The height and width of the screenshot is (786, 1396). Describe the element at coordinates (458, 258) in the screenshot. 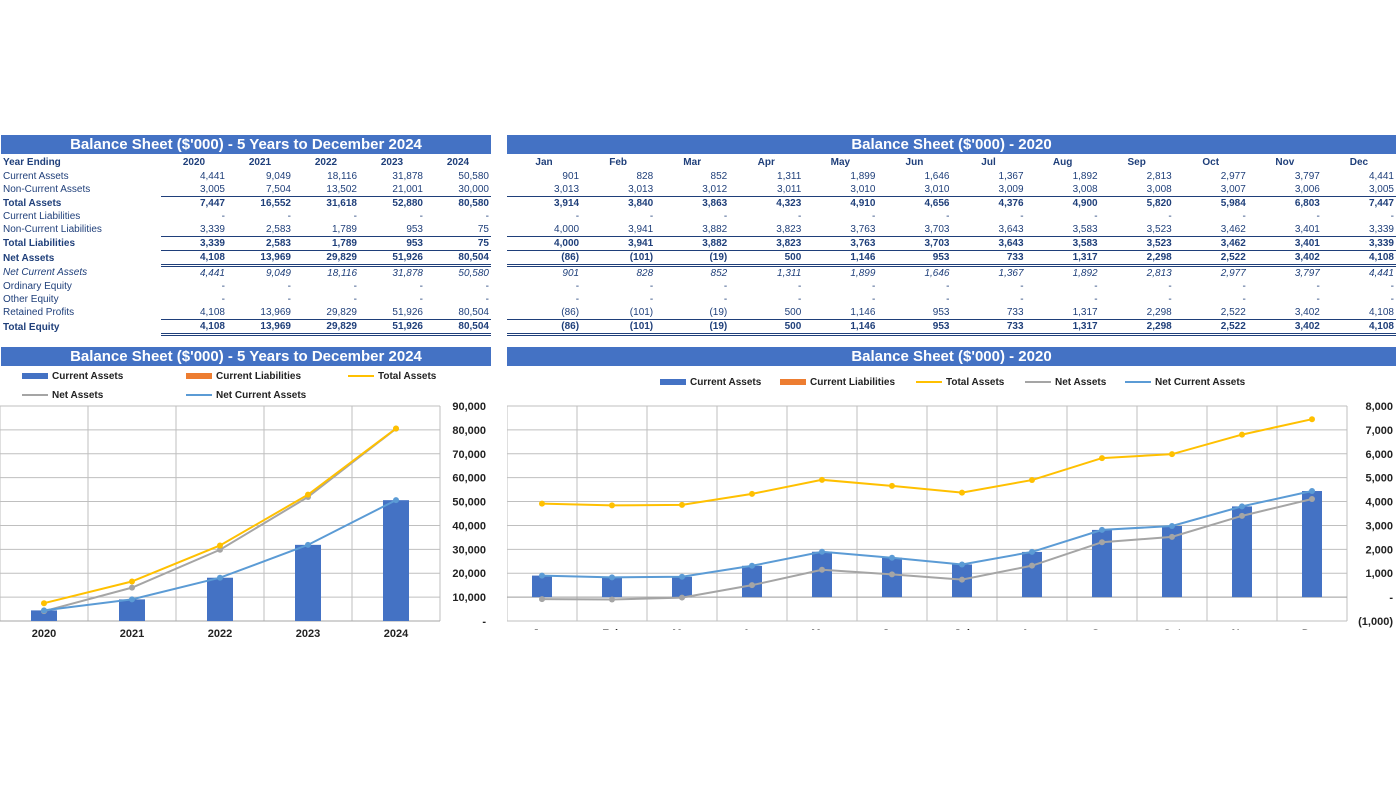

I see `table-cell: 80,504` at that location.